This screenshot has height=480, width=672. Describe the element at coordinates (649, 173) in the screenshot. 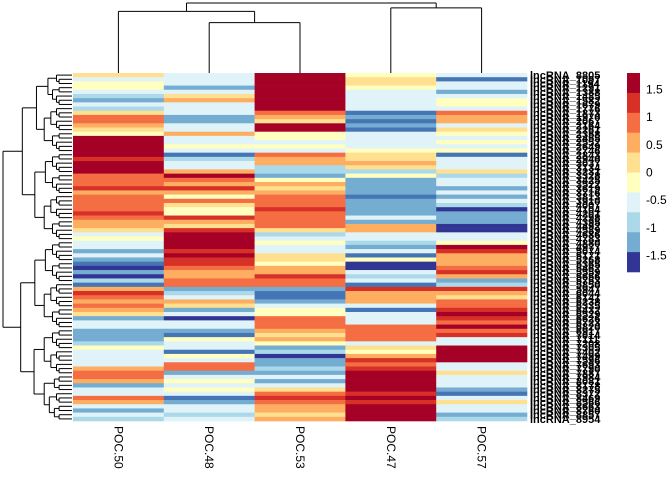

I see `legend-tick-label: 0` at that location.